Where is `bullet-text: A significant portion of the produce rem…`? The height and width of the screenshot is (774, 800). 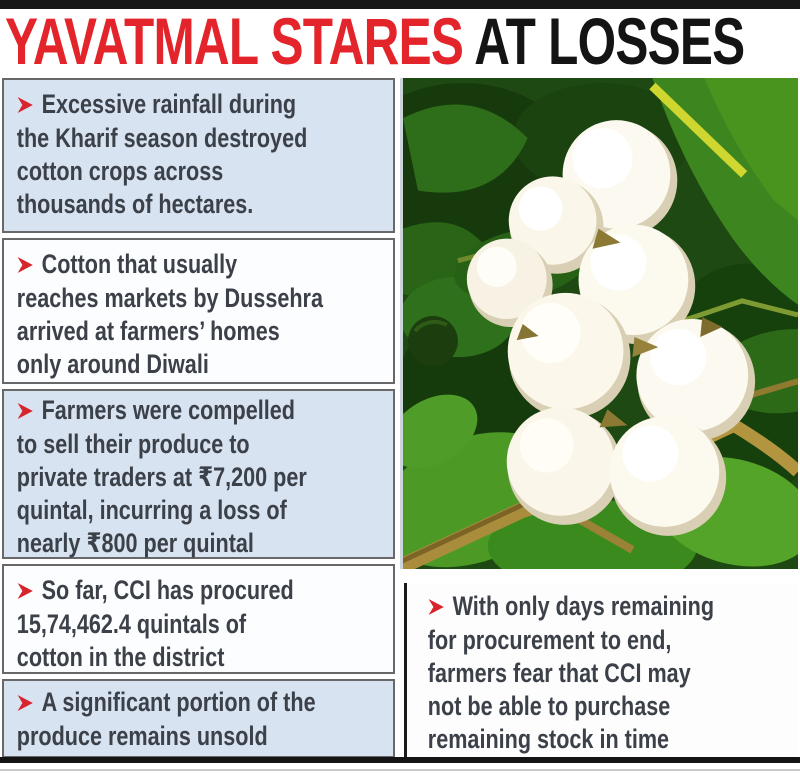
bullet-text: A significant portion of the produce rem… is located at coordinates (166, 719).